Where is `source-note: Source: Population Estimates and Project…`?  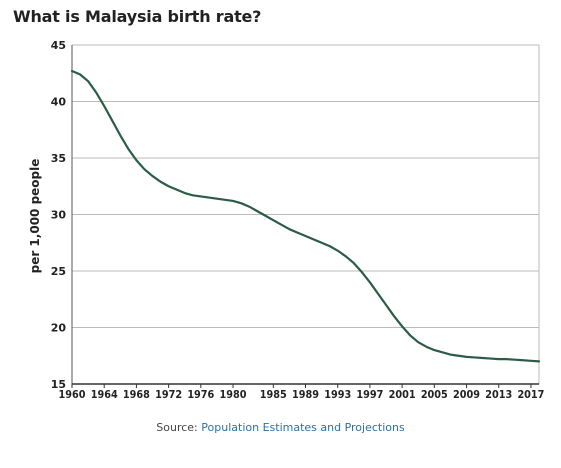 source-note: Source: Population Estimates and Project… is located at coordinates (280, 427).